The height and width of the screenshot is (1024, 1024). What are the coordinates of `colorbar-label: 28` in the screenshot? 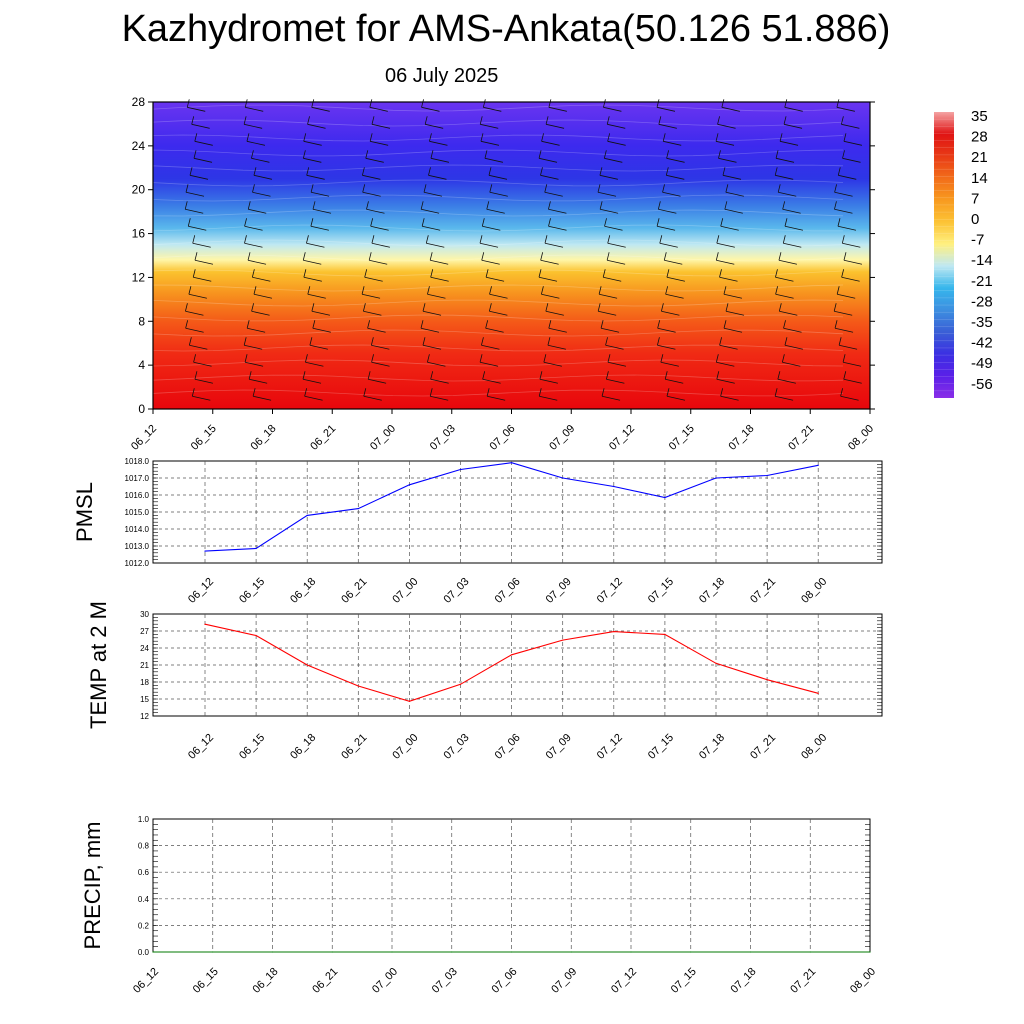 It's located at (979, 137).